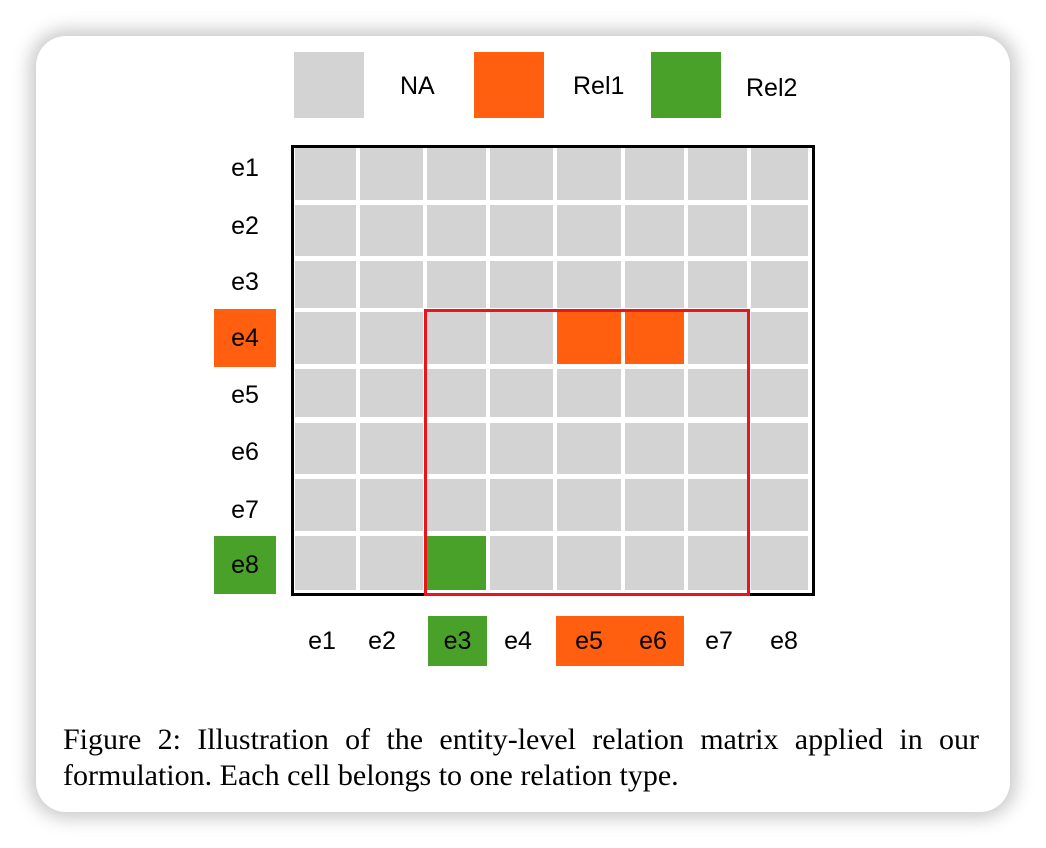  What do you see at coordinates (654, 393) in the screenshot?
I see `matrix-cell-r5-c6` at bounding box center [654, 393].